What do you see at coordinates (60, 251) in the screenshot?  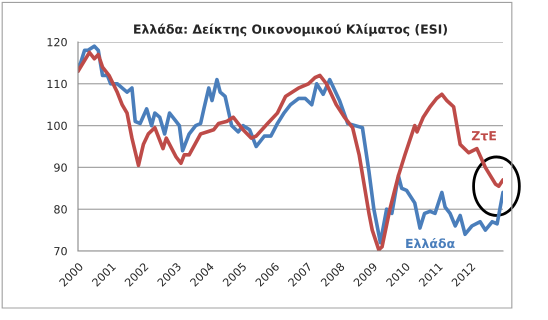 I see `y-tick-label: 70` at bounding box center [60, 251].